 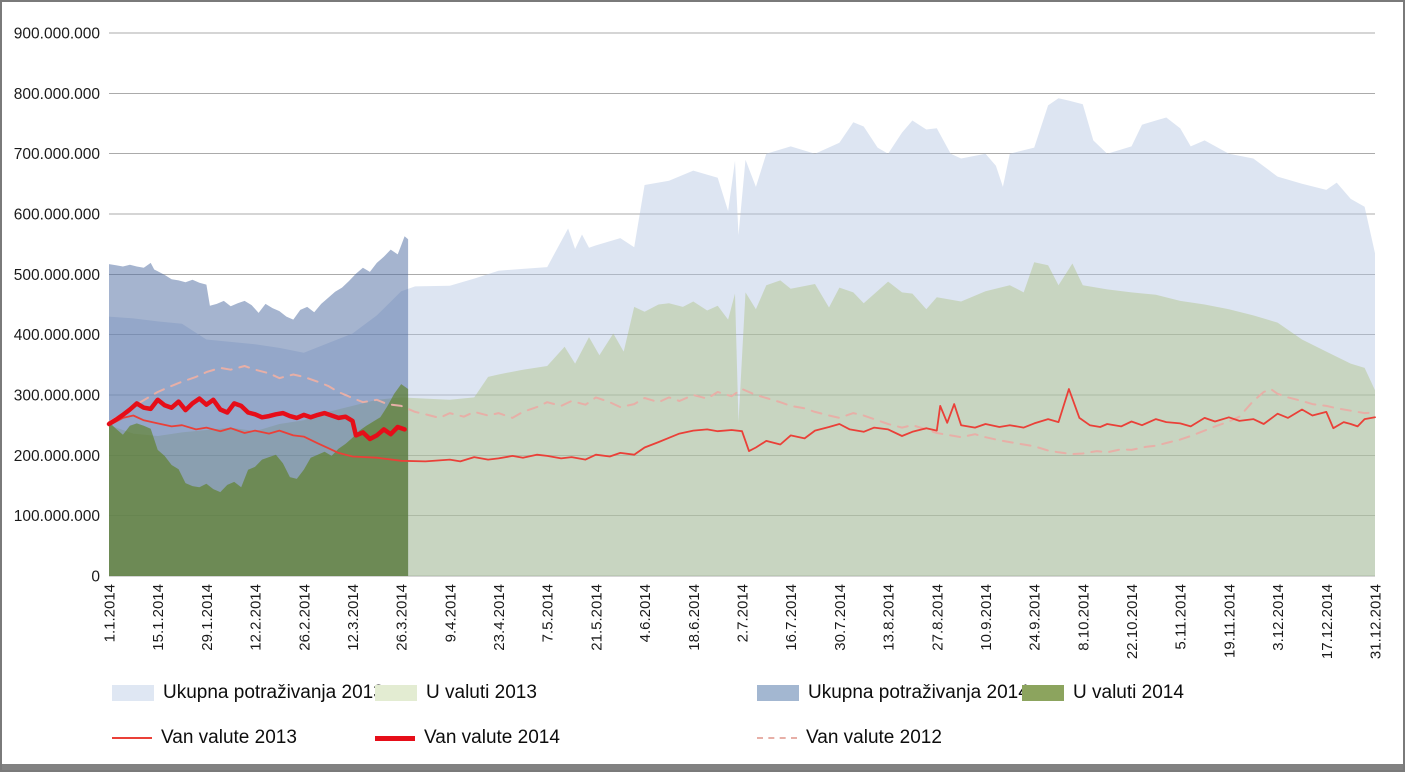 What do you see at coordinates (57, 396) in the screenshot?
I see `y-tick-label: 300.000.000` at bounding box center [57, 396].